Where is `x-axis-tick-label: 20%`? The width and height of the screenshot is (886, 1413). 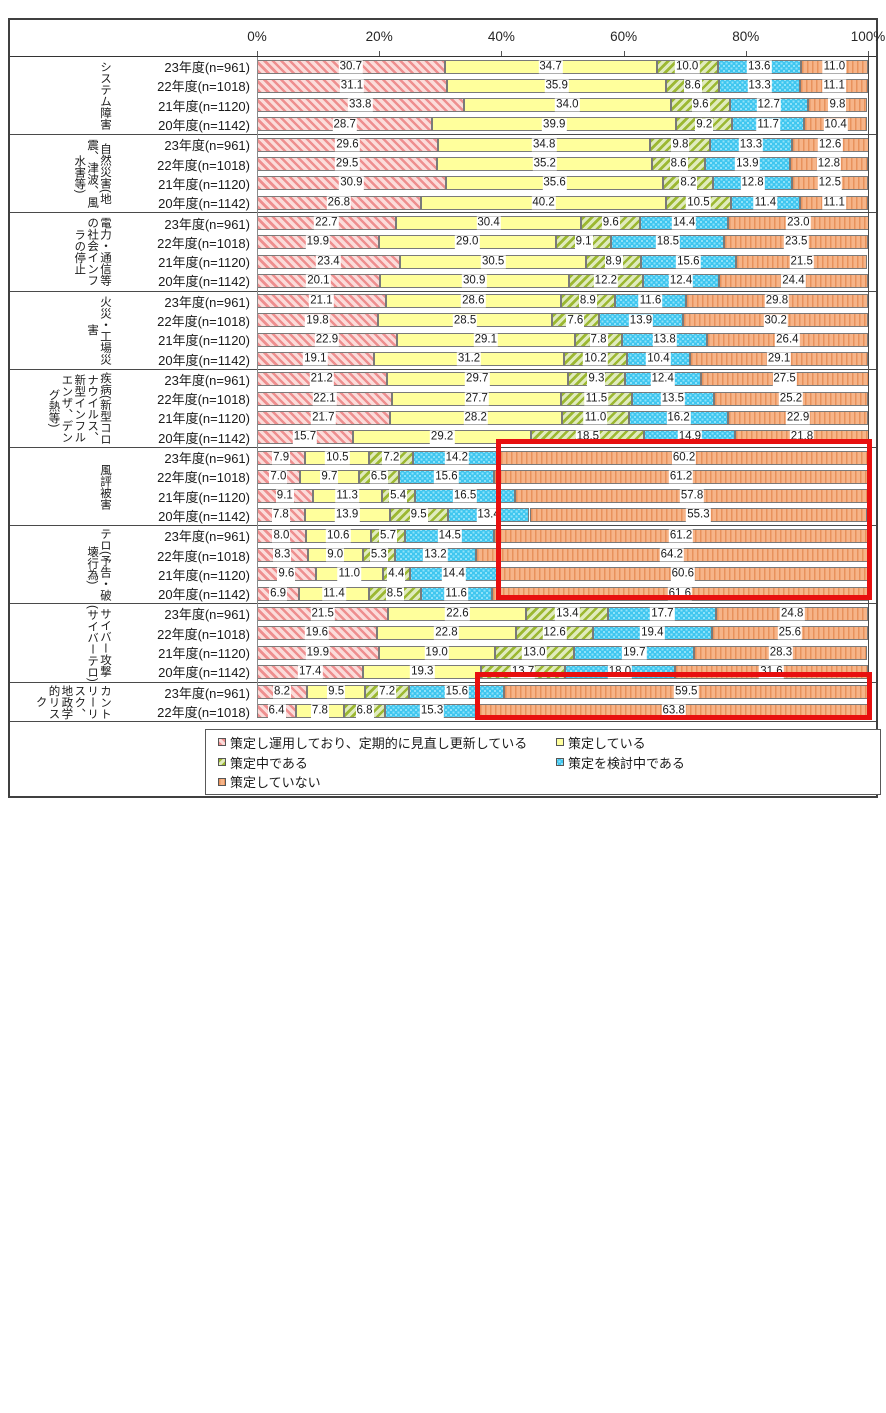 x-axis-tick-label: 20% is located at coordinates (379, 36).